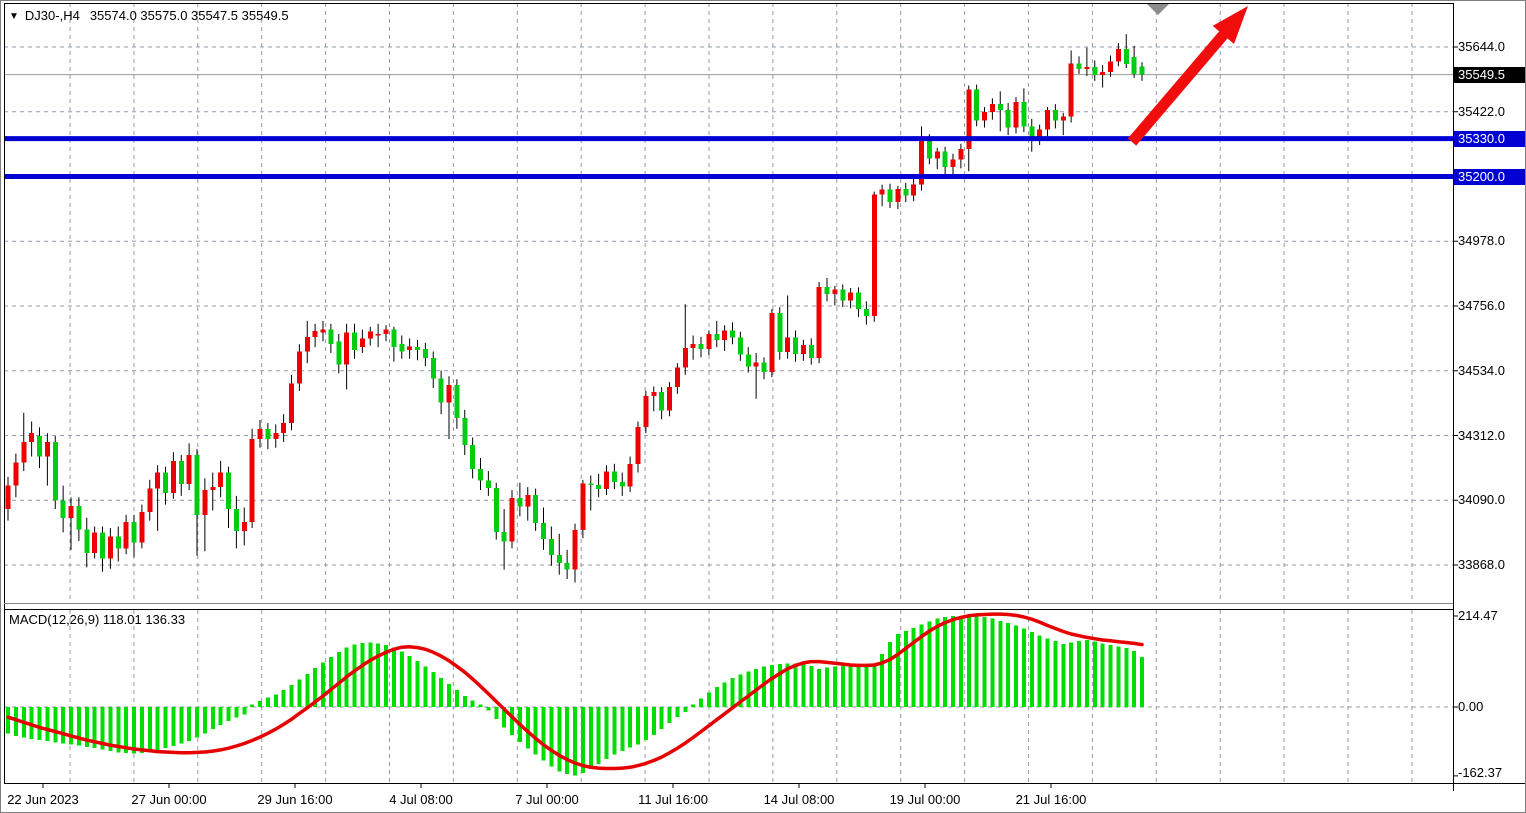 The image size is (1526, 813). What do you see at coordinates (295, 799) in the screenshot?
I see `time-axis-label: 29 Jun 16:00` at bounding box center [295, 799].